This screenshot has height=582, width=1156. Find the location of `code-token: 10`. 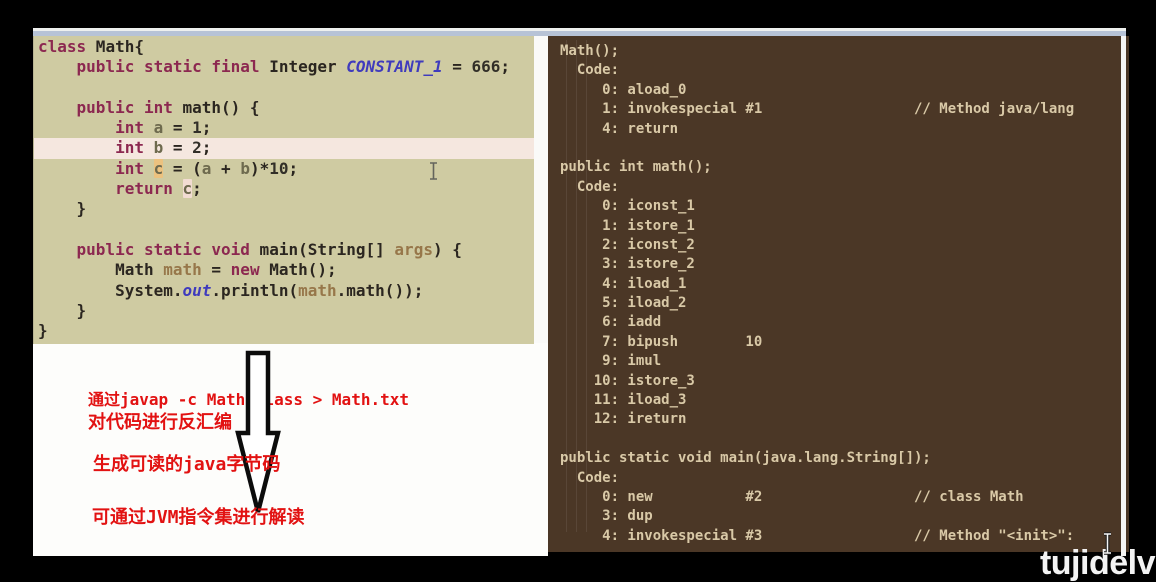

code-token: 10 is located at coordinates (279, 168).